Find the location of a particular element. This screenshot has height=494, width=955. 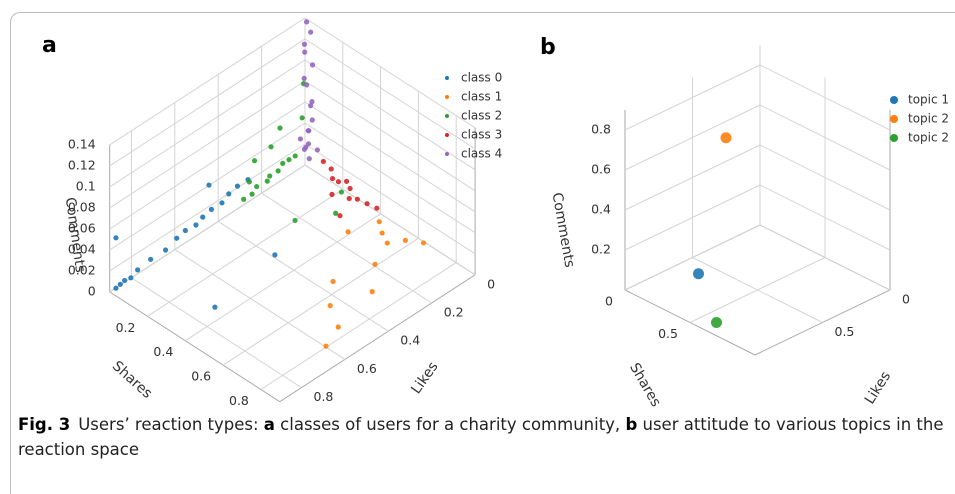

caption-bold: Fig. 3 is located at coordinates (44, 424).